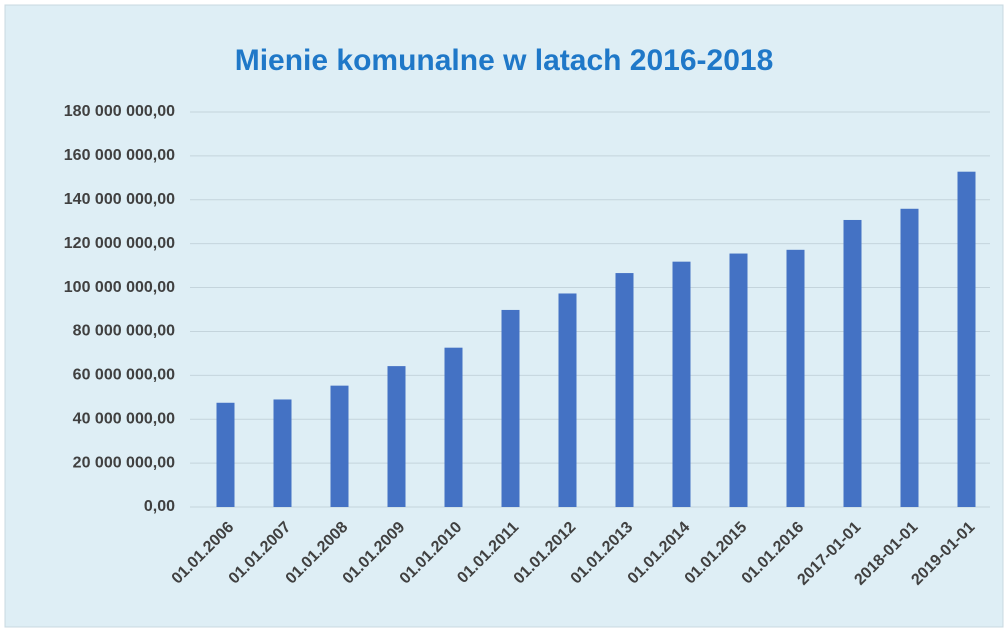  What do you see at coordinates (119, 243) in the screenshot?
I see `y-tick-label: 120 000 000,00` at bounding box center [119, 243].